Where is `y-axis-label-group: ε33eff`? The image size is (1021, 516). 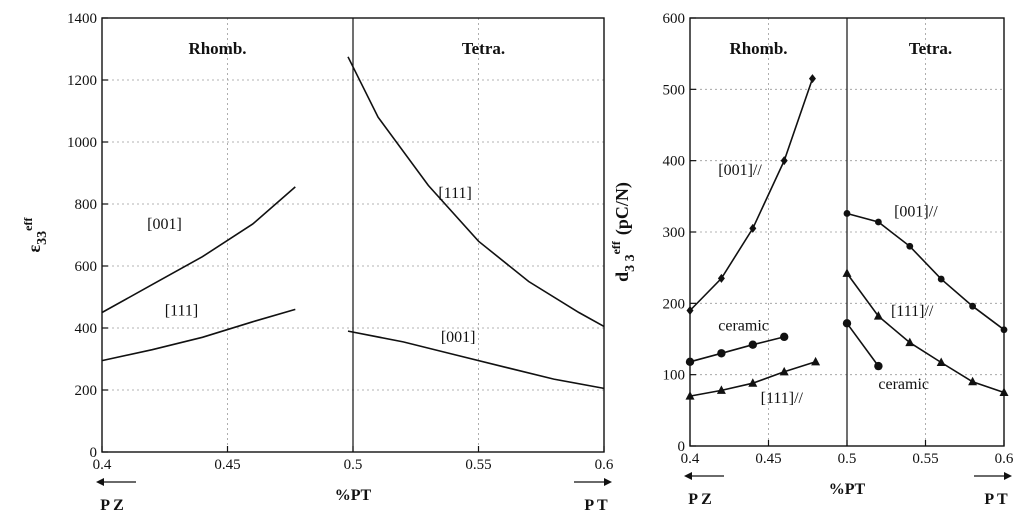
y-axis-label-group: ε33eff is located at coordinates (35, 234).